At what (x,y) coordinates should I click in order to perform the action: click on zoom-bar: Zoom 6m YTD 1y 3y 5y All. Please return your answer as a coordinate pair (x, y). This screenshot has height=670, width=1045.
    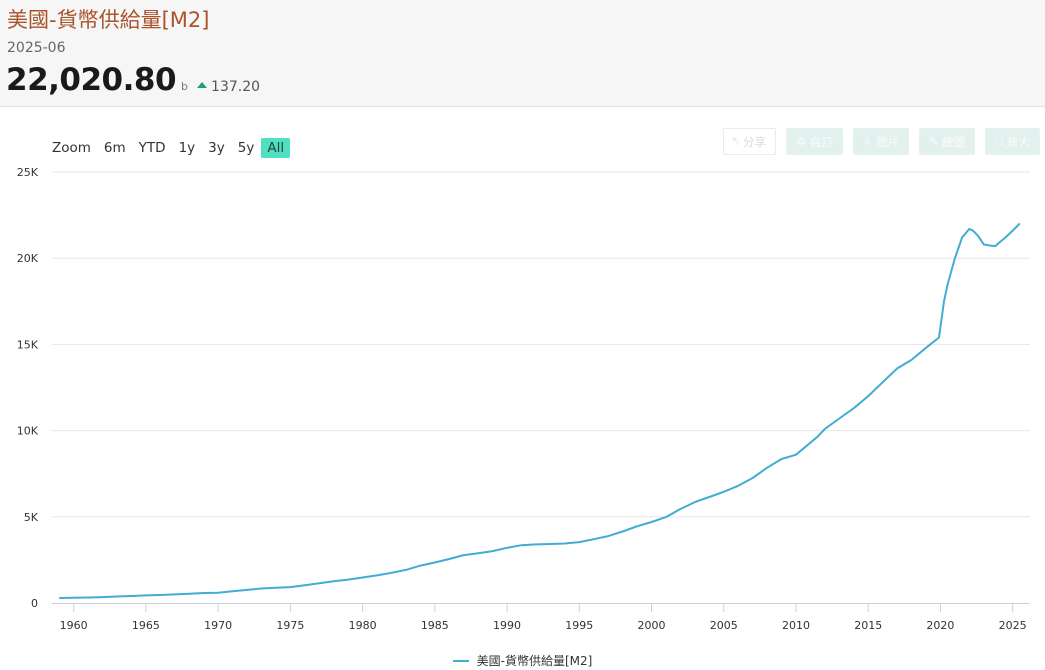
    Looking at the image, I should click on (171, 148).